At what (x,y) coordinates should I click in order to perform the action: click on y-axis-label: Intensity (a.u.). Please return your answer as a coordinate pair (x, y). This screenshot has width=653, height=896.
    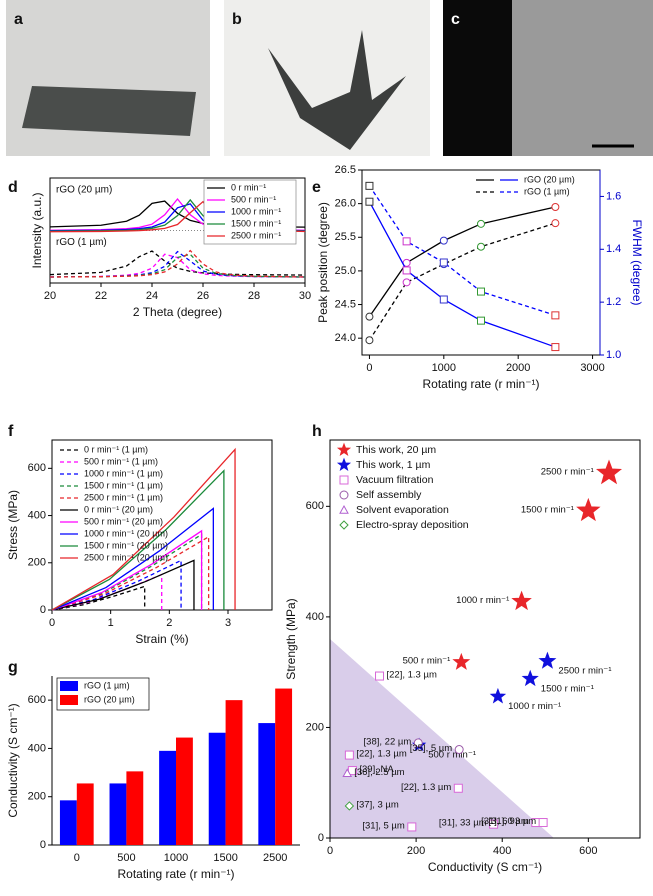
    Looking at the image, I should click on (37, 230).